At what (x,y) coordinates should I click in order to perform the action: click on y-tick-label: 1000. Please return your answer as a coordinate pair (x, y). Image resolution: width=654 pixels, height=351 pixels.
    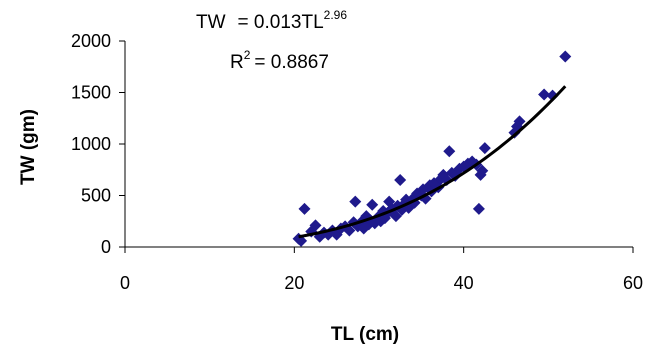
    Looking at the image, I should click on (91, 144).